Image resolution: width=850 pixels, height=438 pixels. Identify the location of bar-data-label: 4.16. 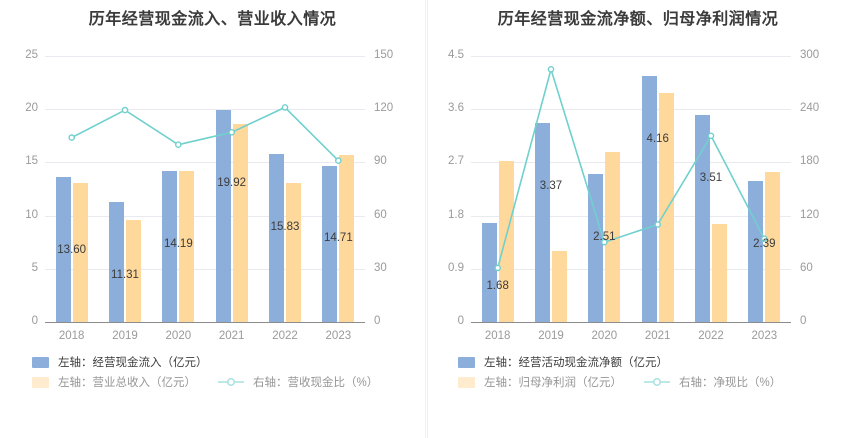
(657, 139).